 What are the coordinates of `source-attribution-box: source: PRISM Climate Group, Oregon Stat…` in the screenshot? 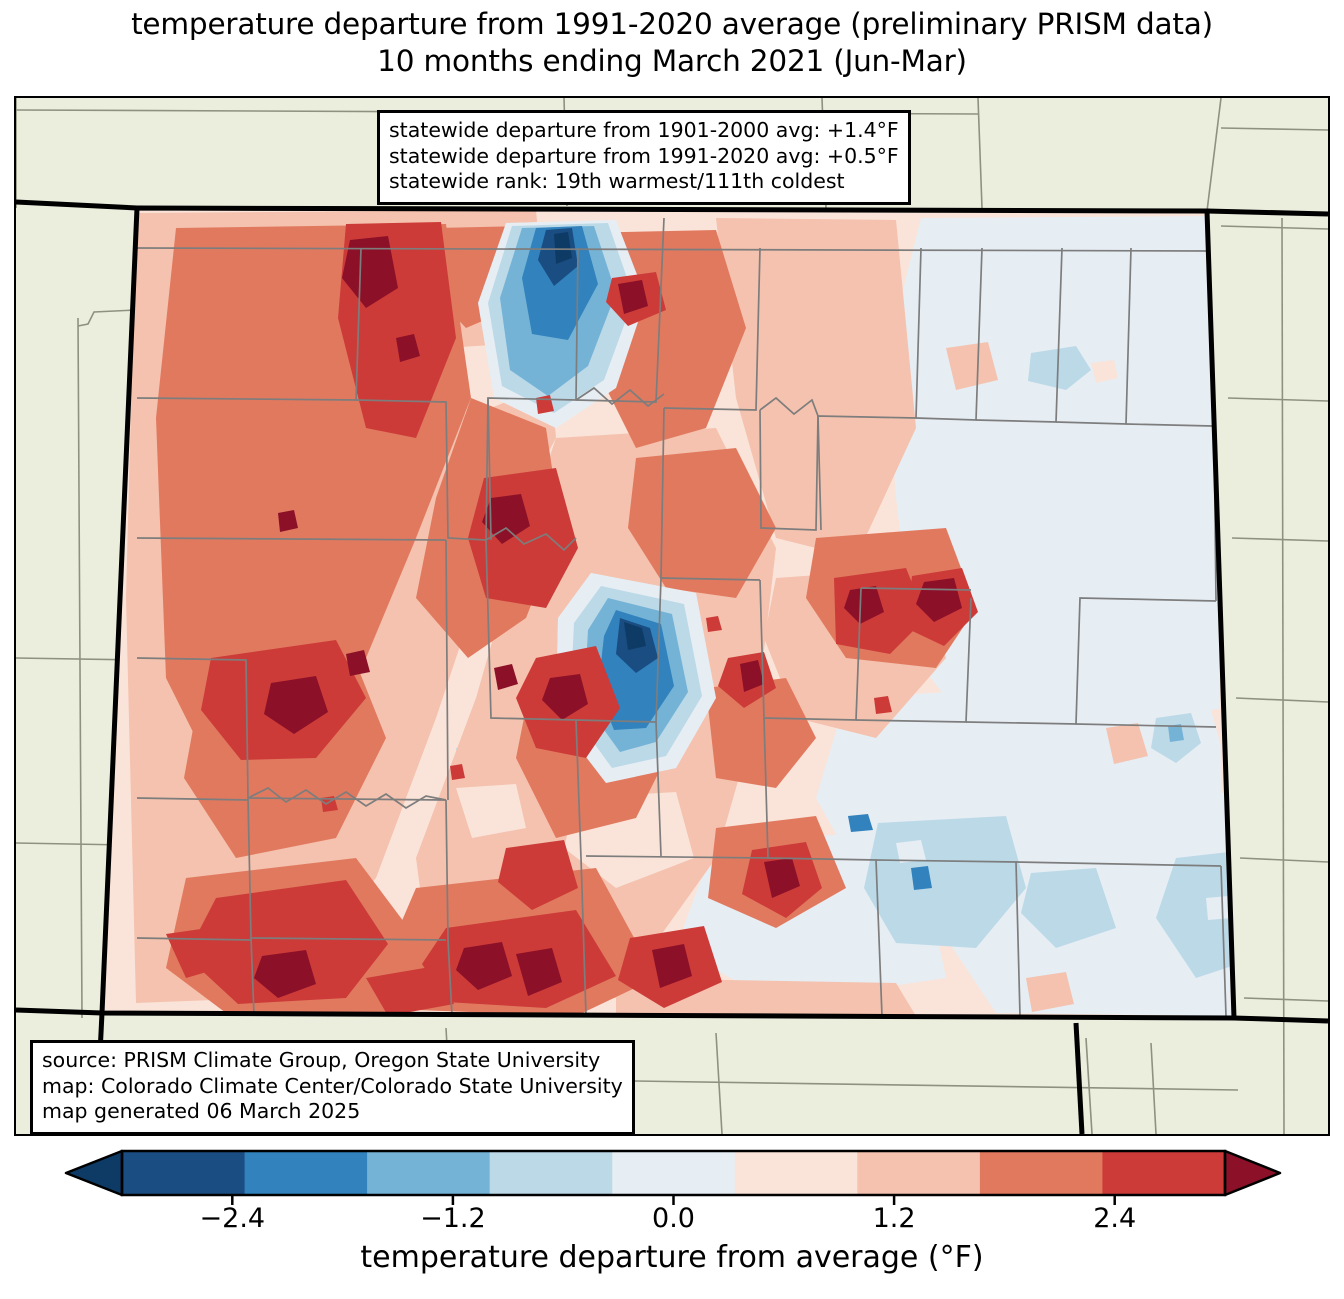 It's located at (332, 1087).